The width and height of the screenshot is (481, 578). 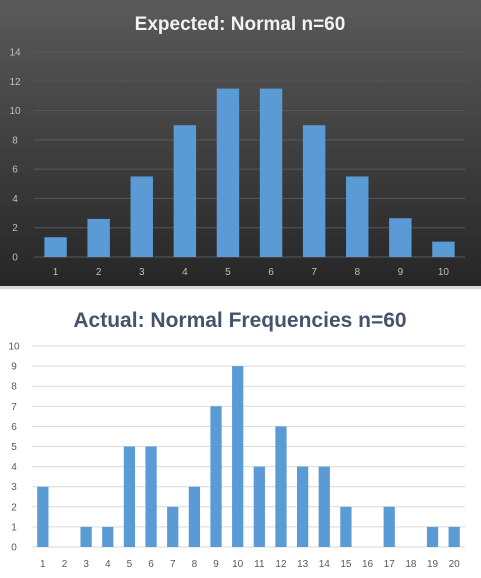 I want to click on x-tick-label: 11, so click(x=259, y=564).